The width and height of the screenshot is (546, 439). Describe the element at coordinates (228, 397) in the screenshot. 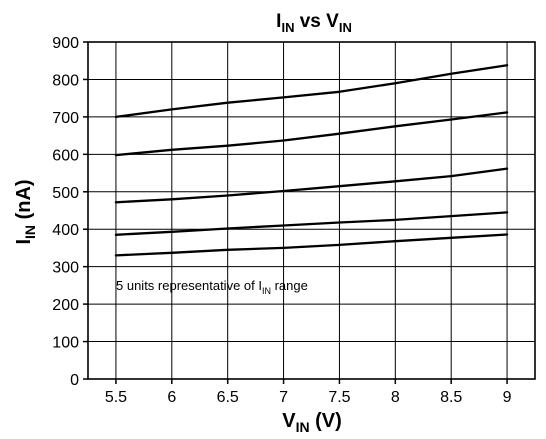

I see `x-tick-label: 6.5` at that location.